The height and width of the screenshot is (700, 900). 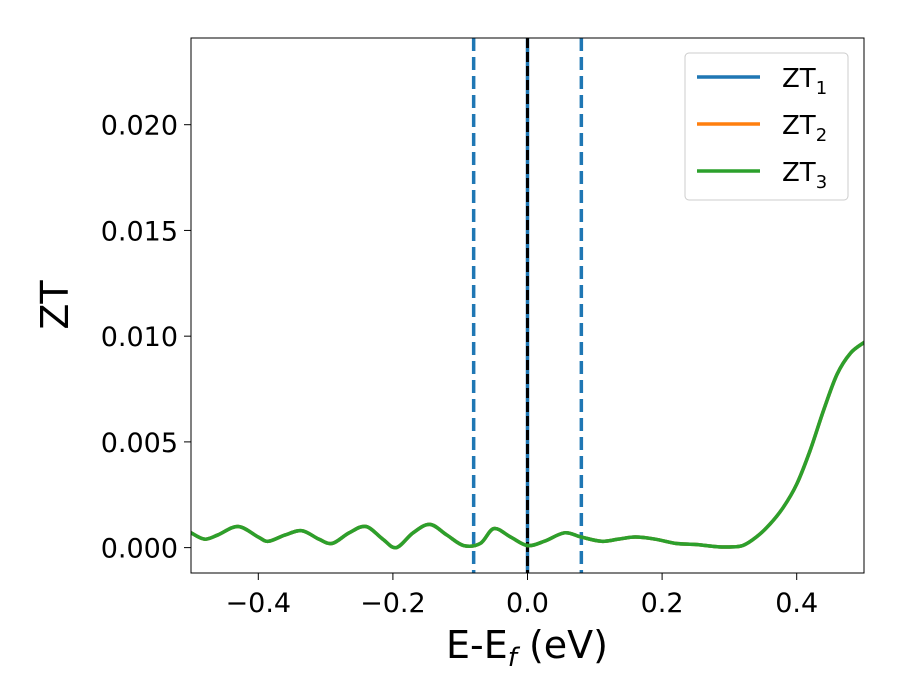 I want to click on x-tick-label: −0.2, so click(x=393, y=603).